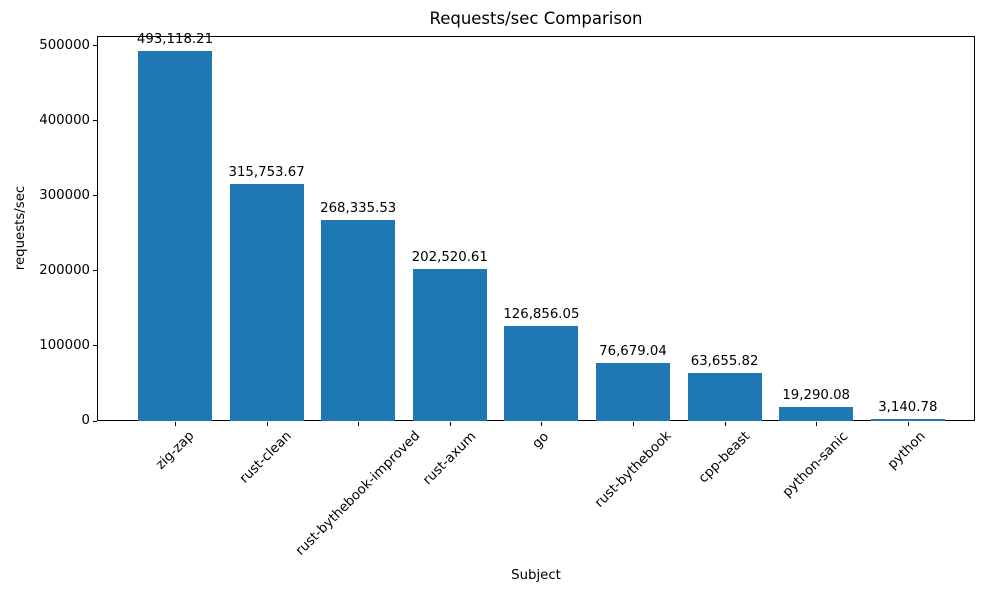 The image size is (1000, 600). Describe the element at coordinates (816, 395) in the screenshot. I see `bar-value-label: 19,290.08` at that location.